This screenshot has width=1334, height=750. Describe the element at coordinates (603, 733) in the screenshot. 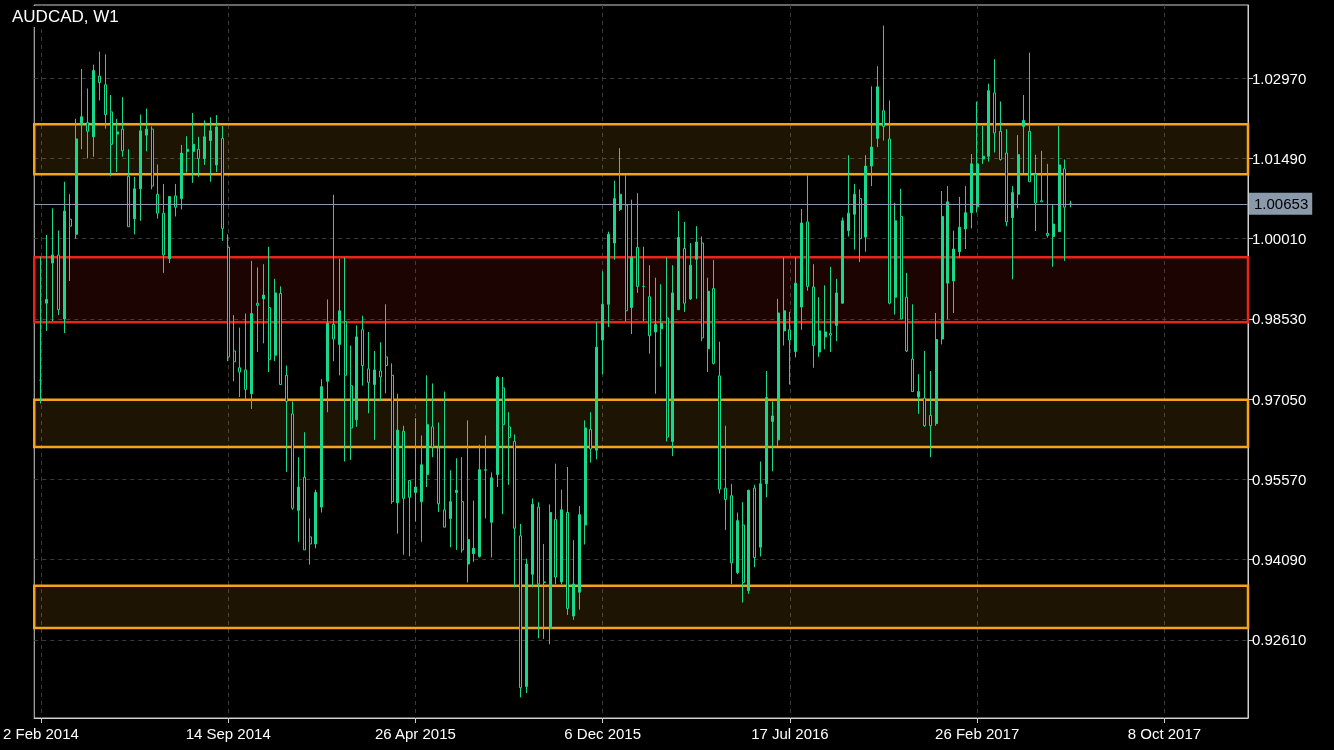

I see `x-tick-label: 6 Dec 2015` at that location.